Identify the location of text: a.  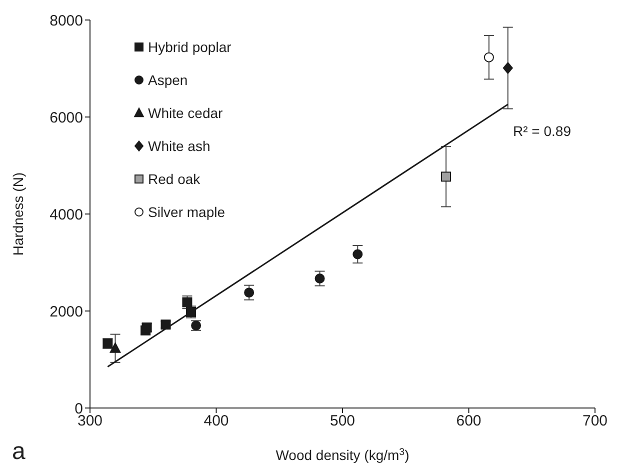
(19, 452).